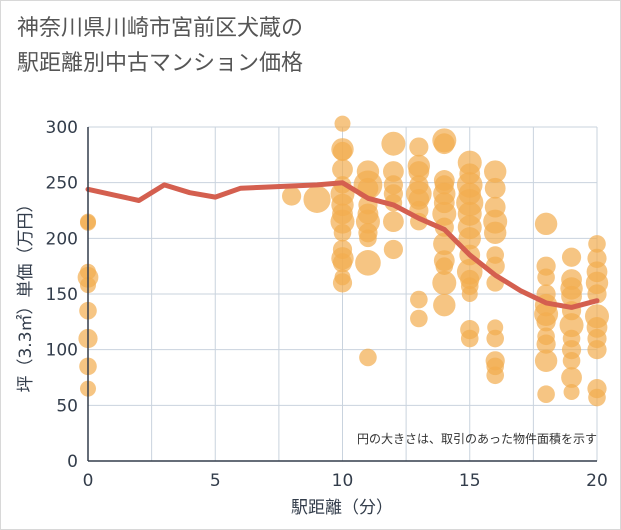  What do you see at coordinates (477, 438) in the screenshot?
I see `size-note: 円の大きさは、取引のあった物件面積を示す` at bounding box center [477, 438].